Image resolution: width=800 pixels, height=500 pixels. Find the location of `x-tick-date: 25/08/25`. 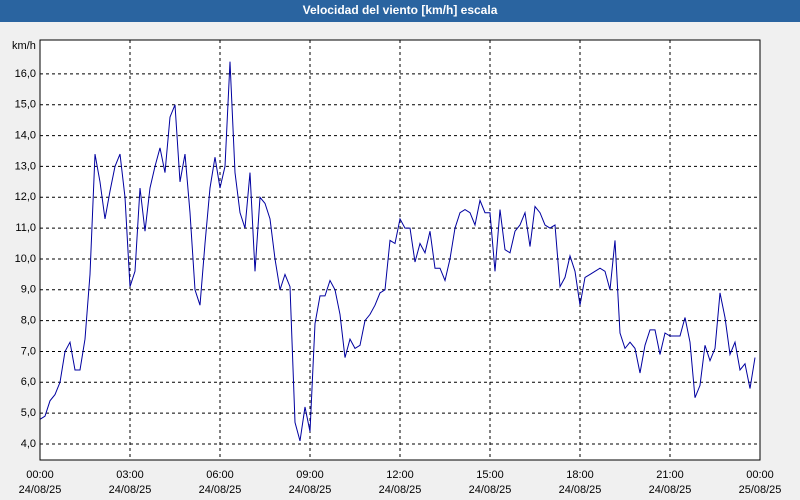

x-tick-date: 25/08/25 is located at coordinates (760, 490).